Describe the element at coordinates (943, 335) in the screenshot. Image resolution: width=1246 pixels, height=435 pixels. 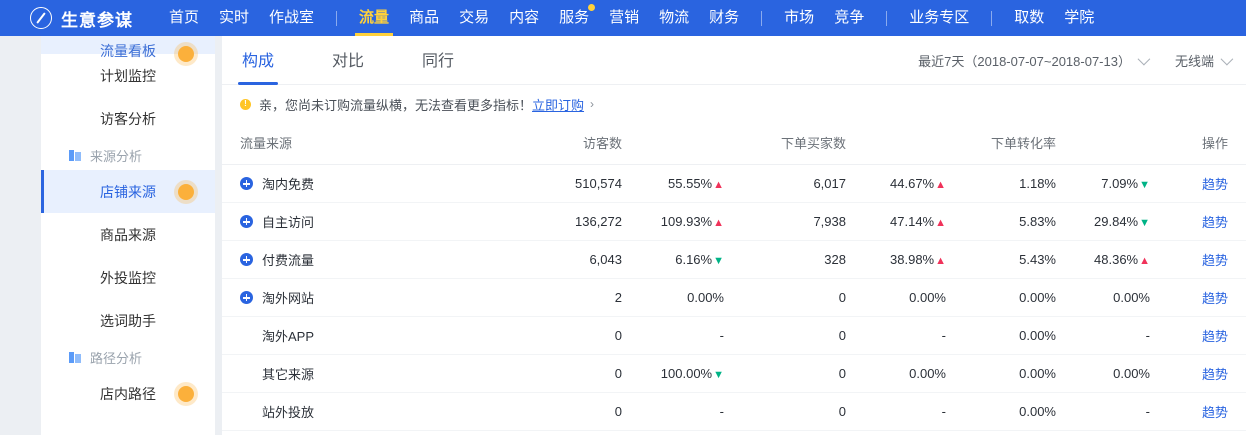
I see `buyers-delta-value: -` at that location.